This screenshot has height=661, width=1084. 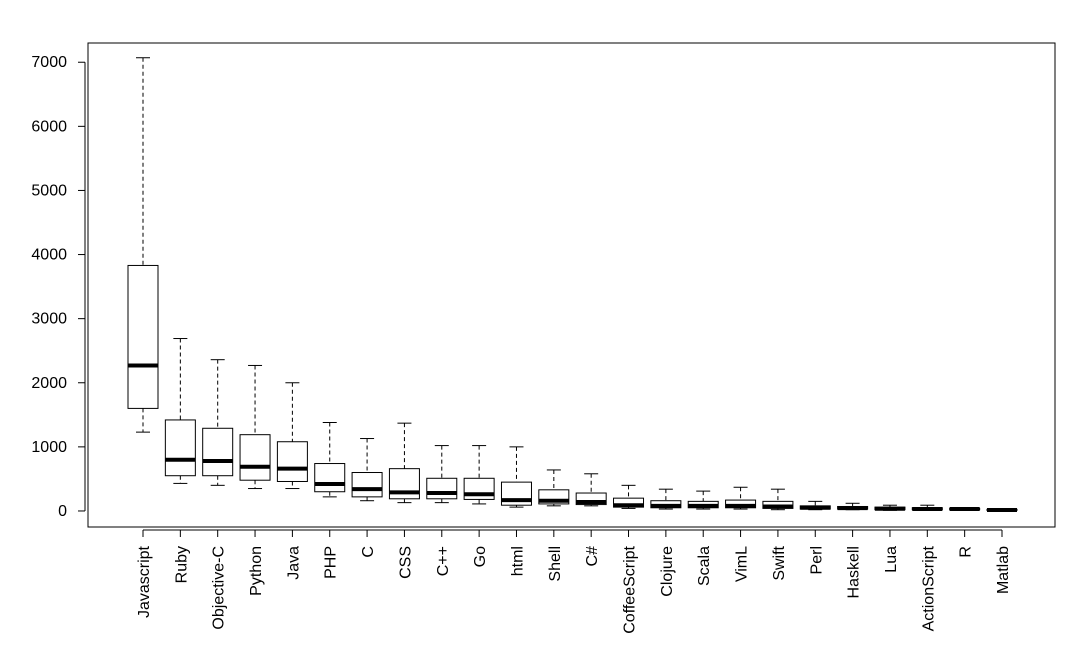 What do you see at coordinates (143, 245) in the screenshot?
I see `box-javascript` at bounding box center [143, 245].